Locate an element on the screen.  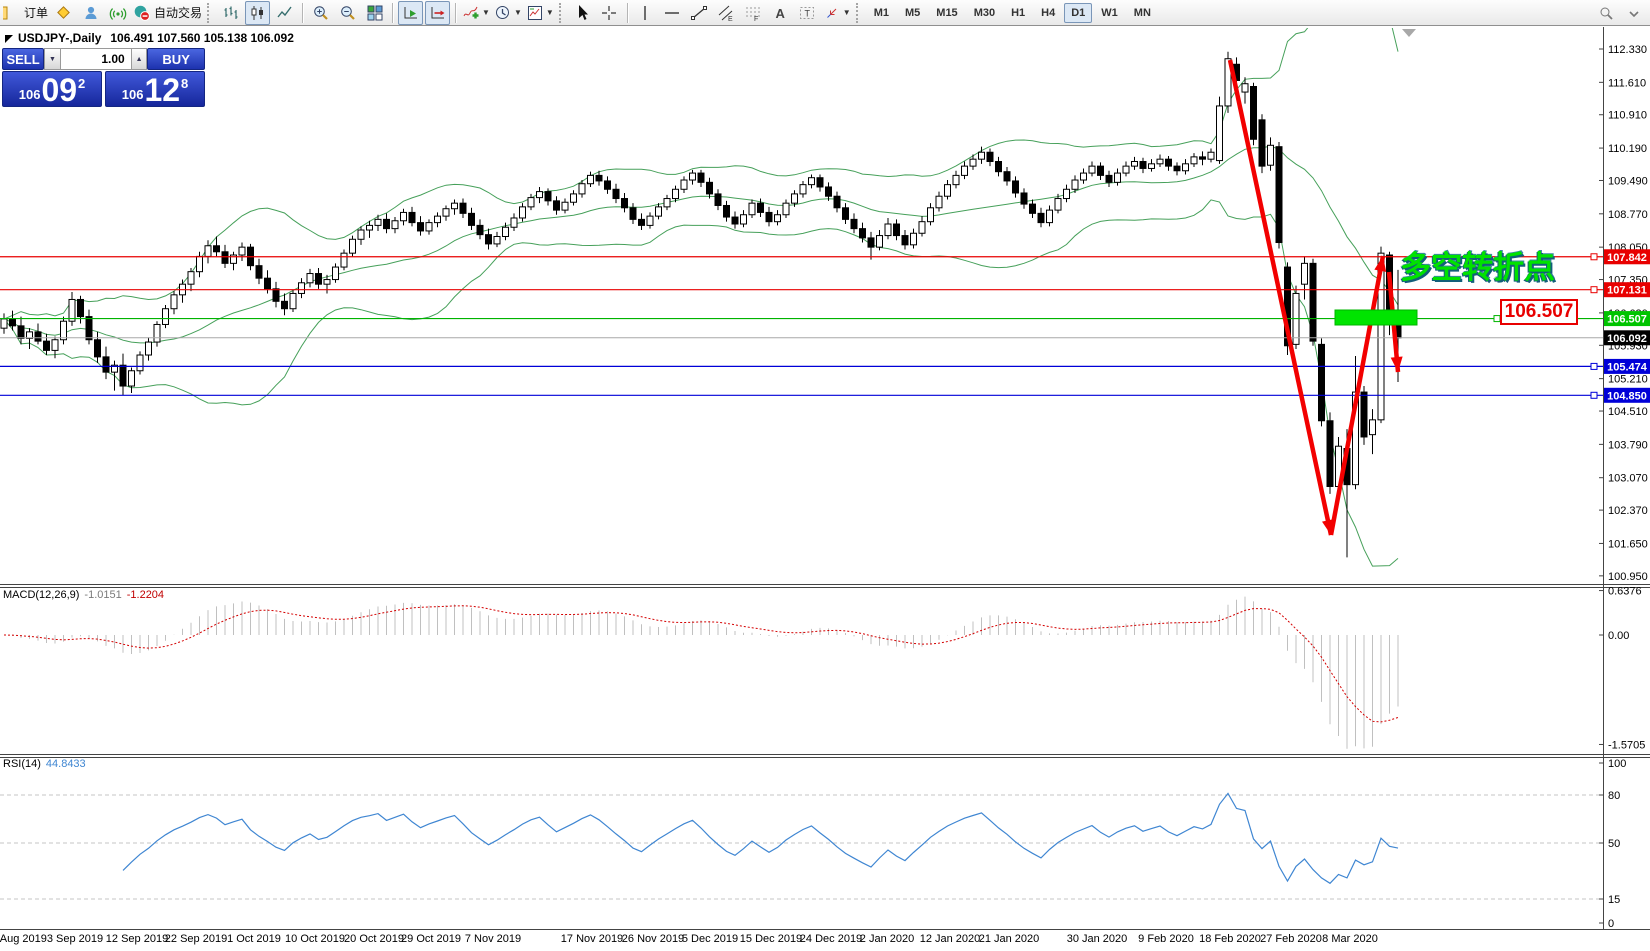
text-label-button: T is located at coordinates (807, 13).